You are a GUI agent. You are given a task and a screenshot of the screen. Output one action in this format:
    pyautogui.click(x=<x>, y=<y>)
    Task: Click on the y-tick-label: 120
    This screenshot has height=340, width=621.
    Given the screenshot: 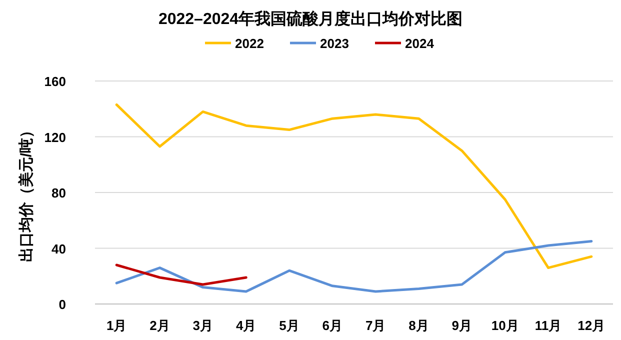 What is the action you would take?
    pyautogui.click(x=55, y=137)
    